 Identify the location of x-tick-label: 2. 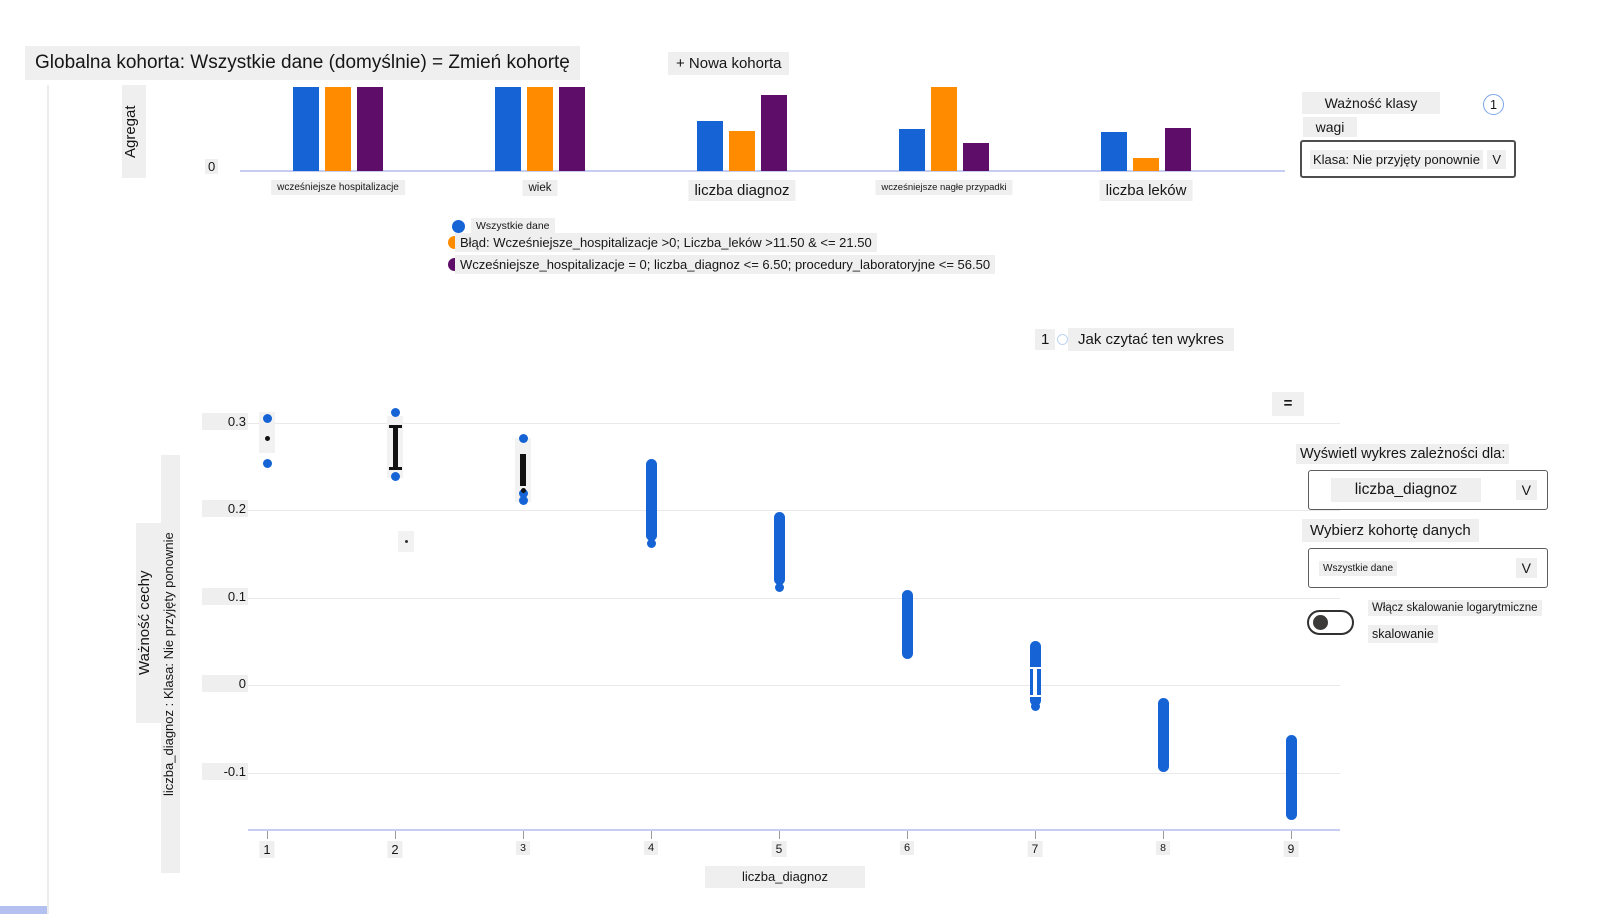
(395, 849).